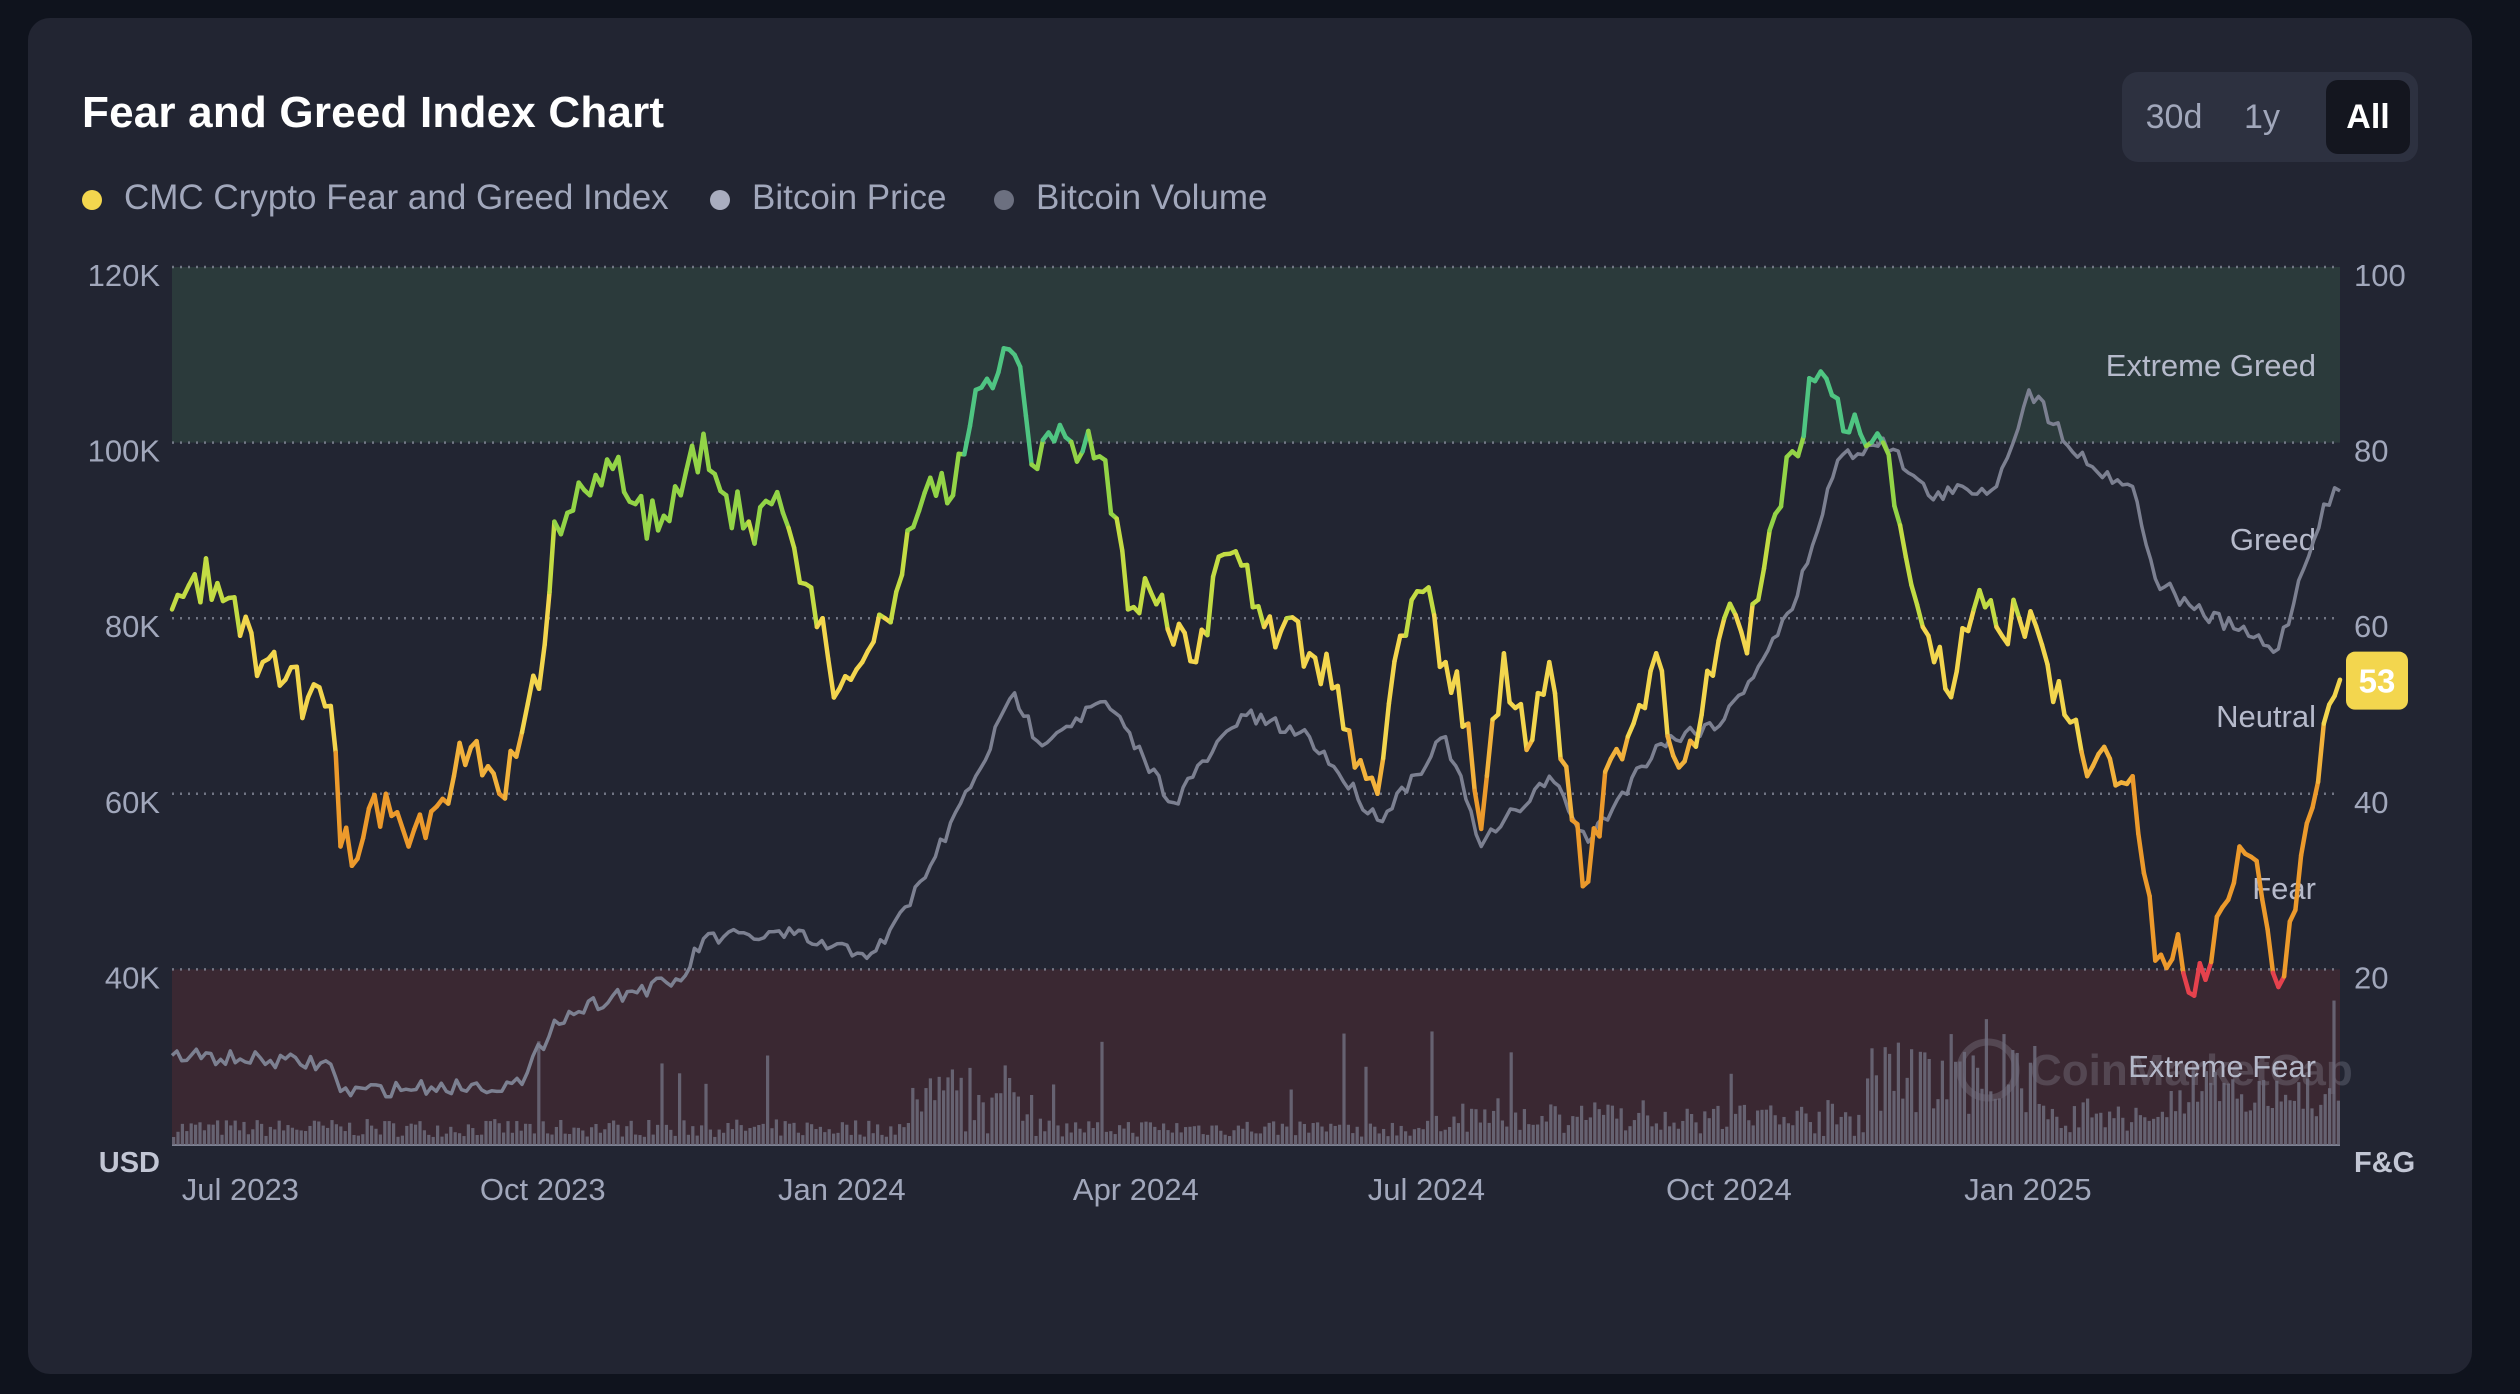 The image size is (2520, 1394). Describe the element at coordinates (2377, 680) in the screenshot. I see `current-value-badge` at that location.